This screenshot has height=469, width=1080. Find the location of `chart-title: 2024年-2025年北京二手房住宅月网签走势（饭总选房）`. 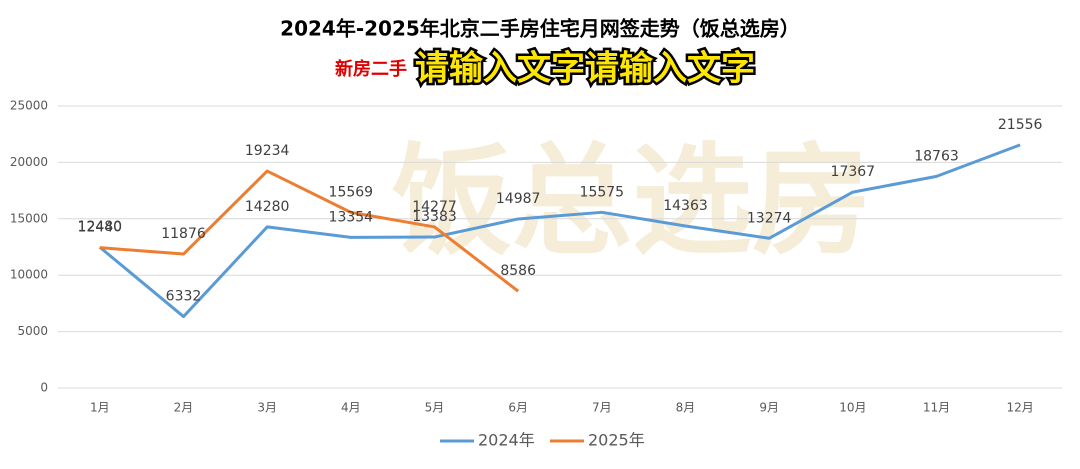

chart-title: 2024年-2025年北京二手房住宅月网签走势（饭总选房） is located at coordinates (540, 29).